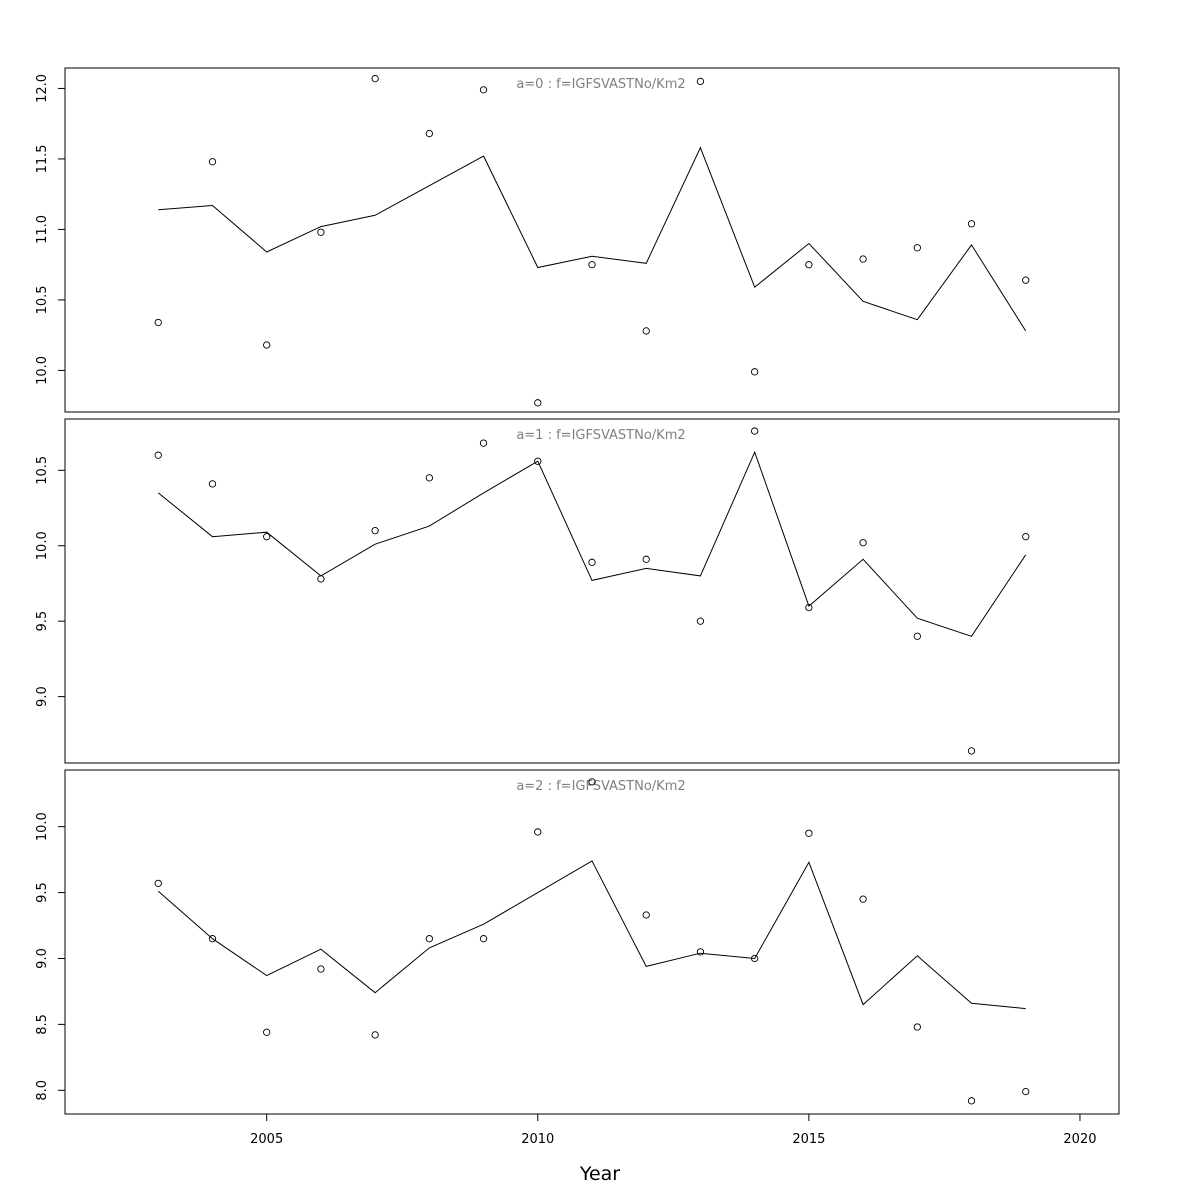  What do you see at coordinates (600, 84) in the screenshot?
I see `panel-title: a=0 : f=IGFSVASTNo/Km2` at bounding box center [600, 84].